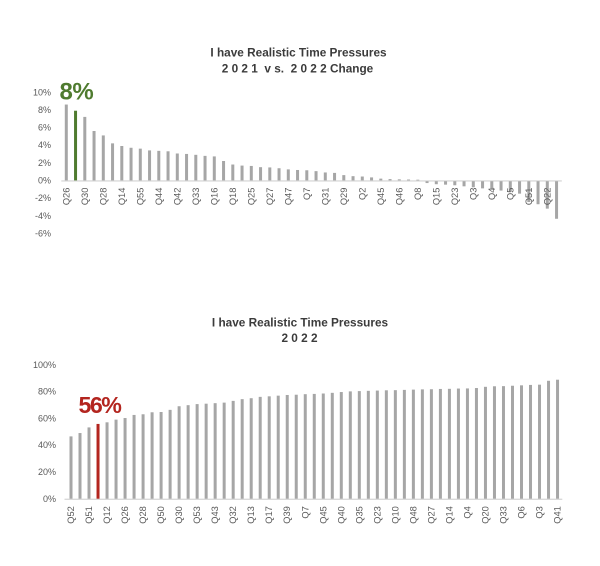  I want to click on svg-text: Q18, so click(233, 197).